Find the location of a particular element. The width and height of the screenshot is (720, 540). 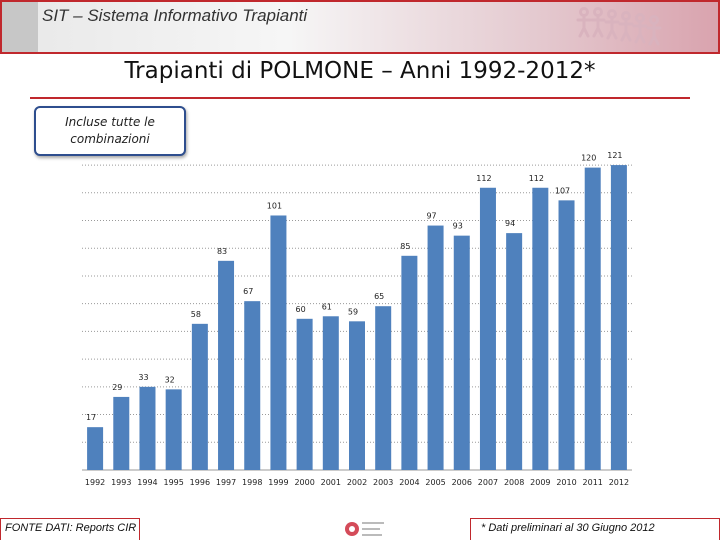

tick-label-2003: 2003 is located at coordinates (383, 482).